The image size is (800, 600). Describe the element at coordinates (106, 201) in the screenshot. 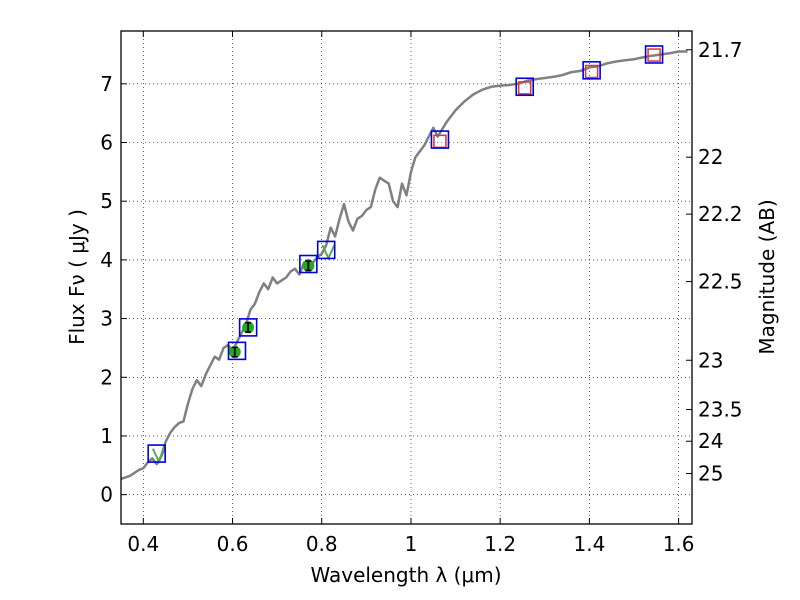

I see `y-tick-label: 5` at that location.